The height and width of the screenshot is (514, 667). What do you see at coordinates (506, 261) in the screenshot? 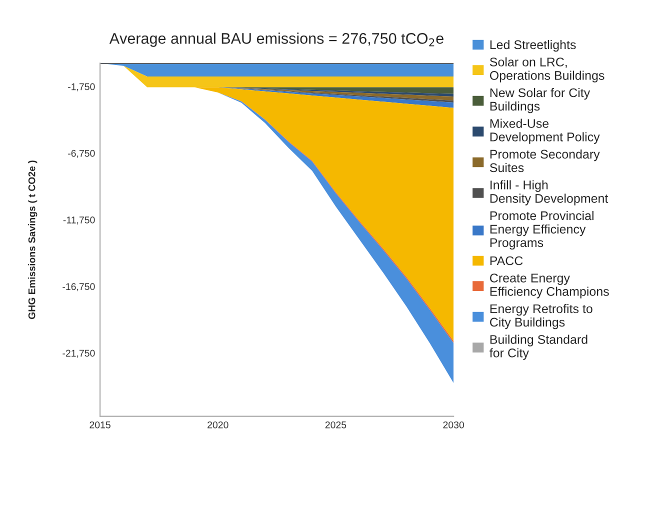
I see `legend-label: PACC` at bounding box center [506, 261].